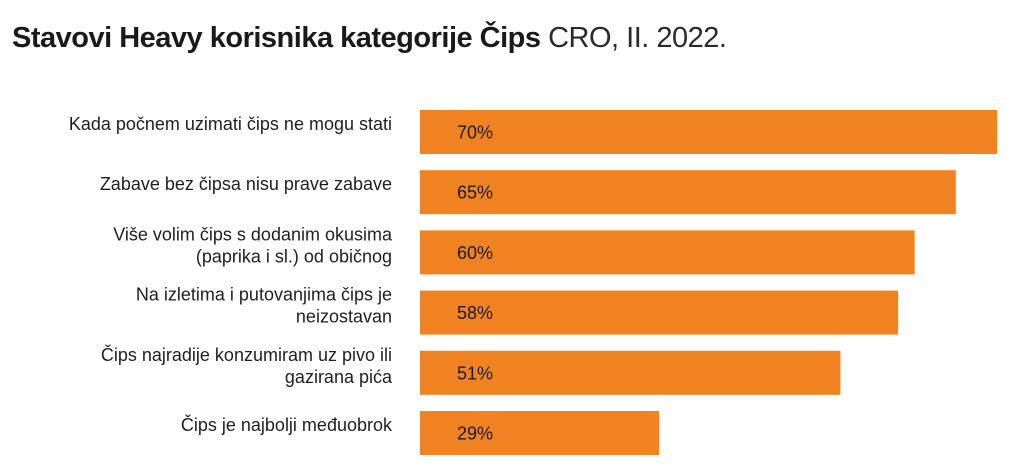  Describe the element at coordinates (253, 234) in the screenshot. I see `category-label-line: Više volim čips s dodanim okusima` at that location.